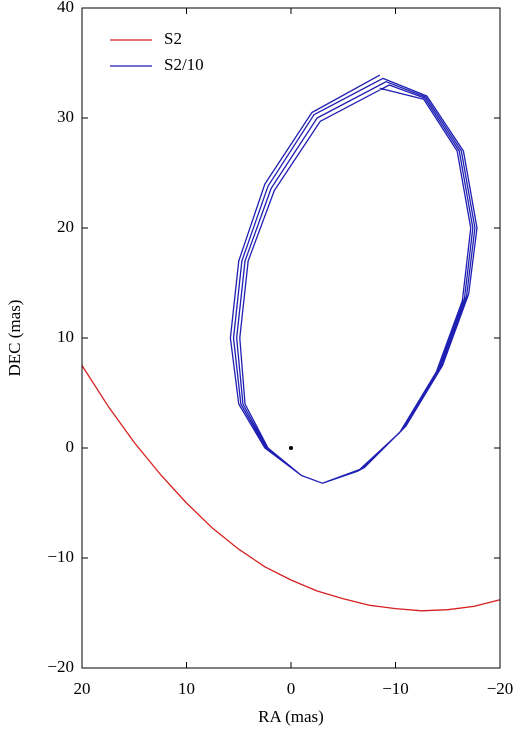 The image size is (520, 730). What do you see at coordinates (65, 226) in the screenshot?
I see `y-tick-label: 20` at bounding box center [65, 226].